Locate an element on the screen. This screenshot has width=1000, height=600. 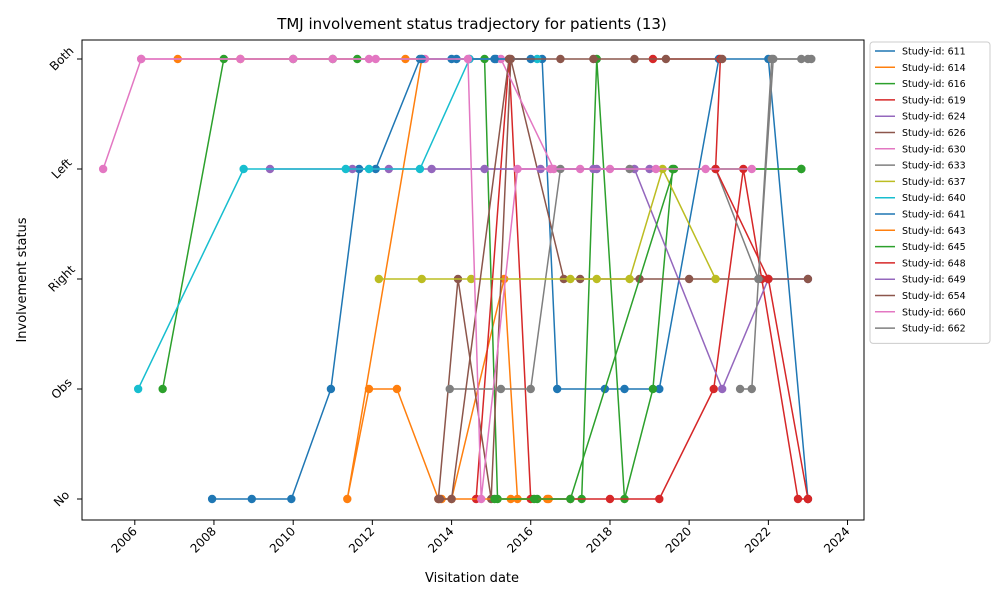
legend-entry: Study-id: 648 is located at coordinates (934, 263).